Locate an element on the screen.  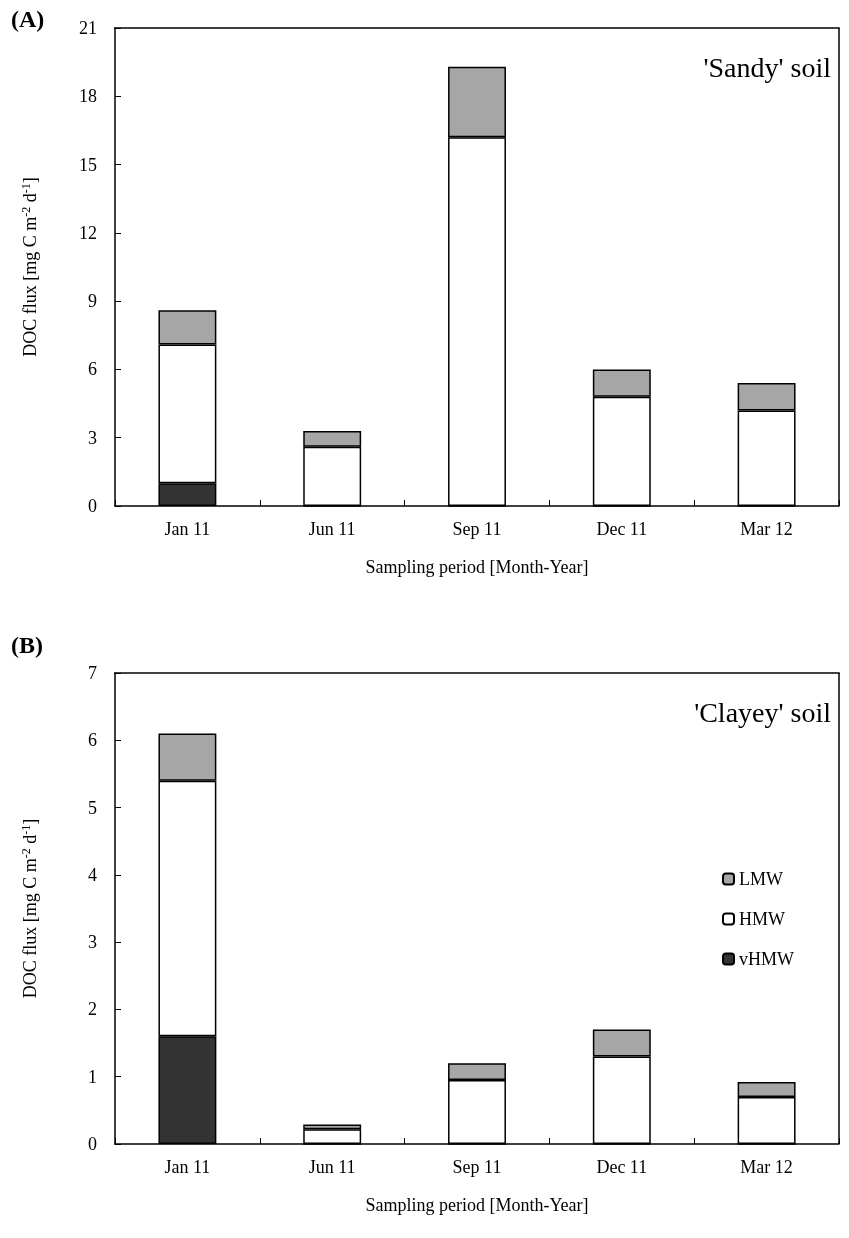
y-tick-label: 4 is located at coordinates (92, 874).